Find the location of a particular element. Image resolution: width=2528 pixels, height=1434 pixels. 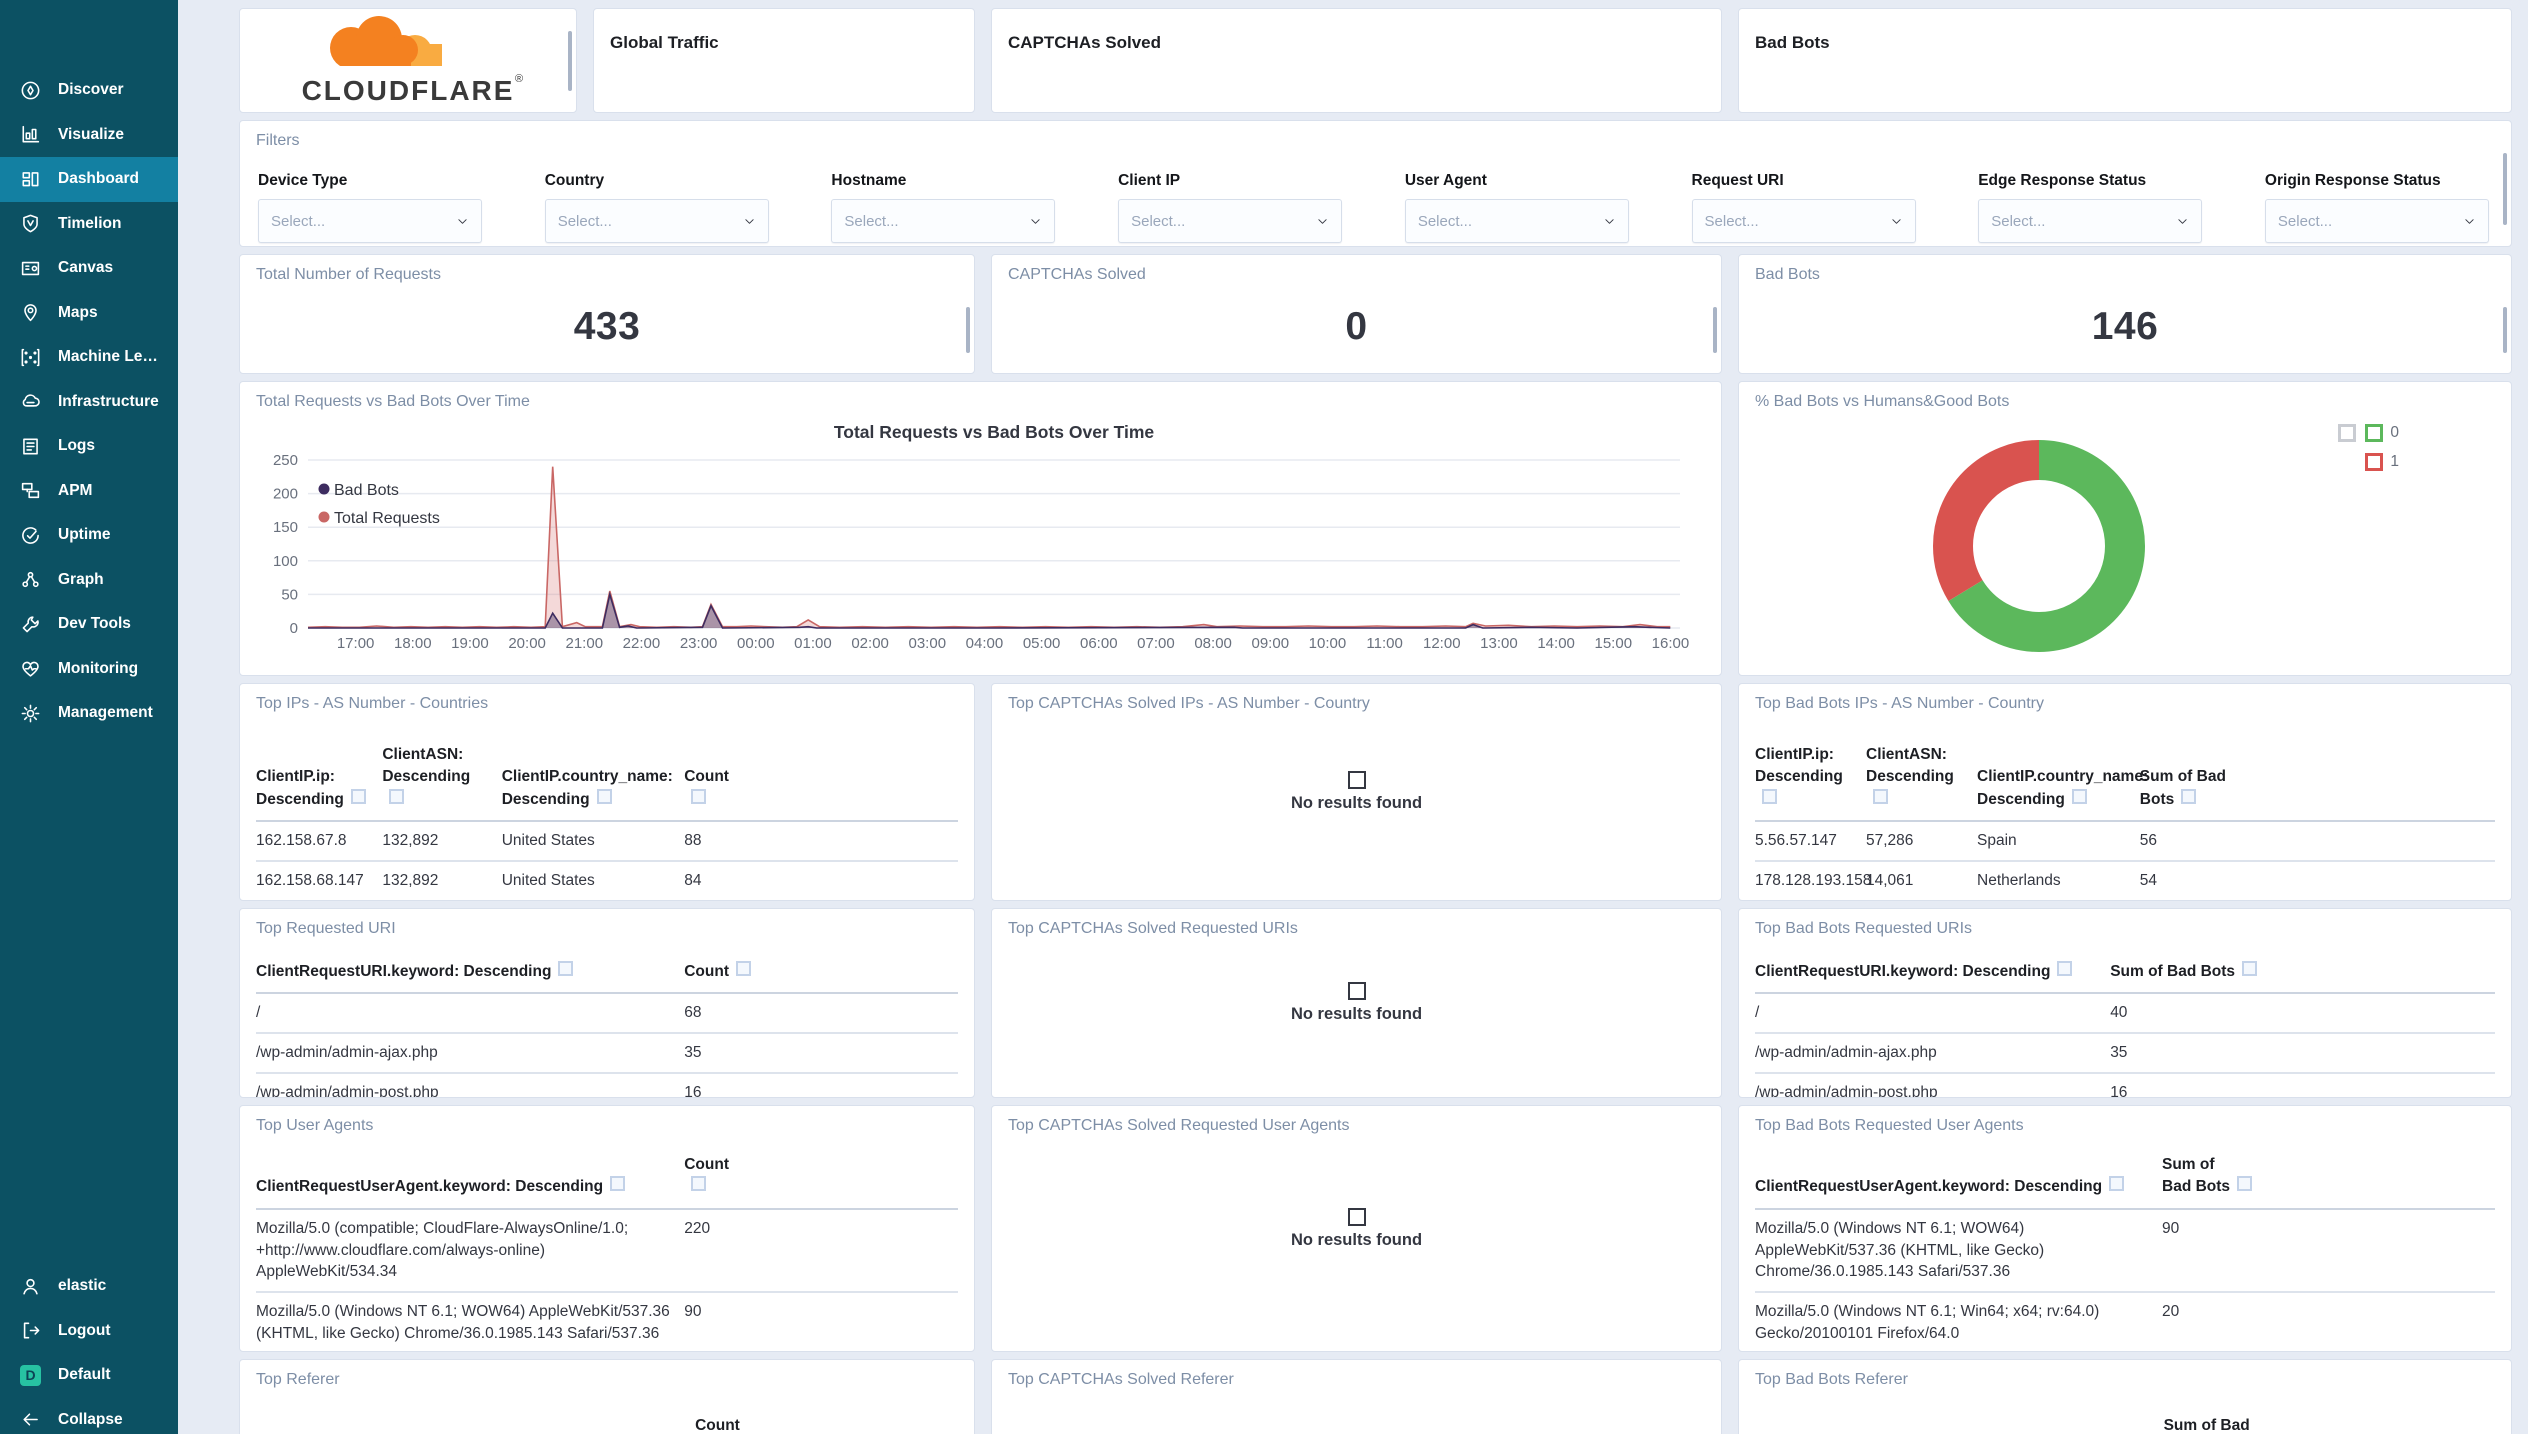

infrastructure-icon is located at coordinates (30, 401).